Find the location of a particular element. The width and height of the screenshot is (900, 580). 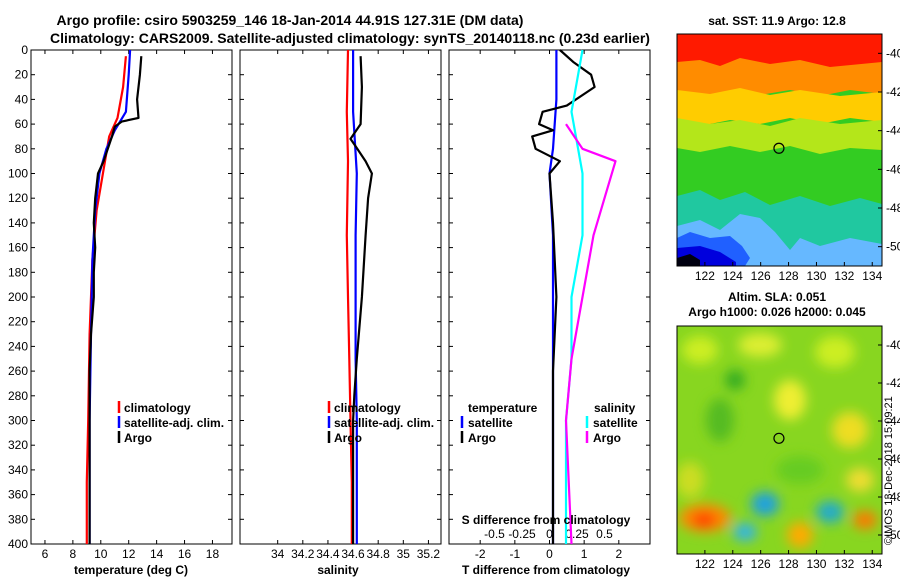

temperature-series is located at coordinates (114, 296).